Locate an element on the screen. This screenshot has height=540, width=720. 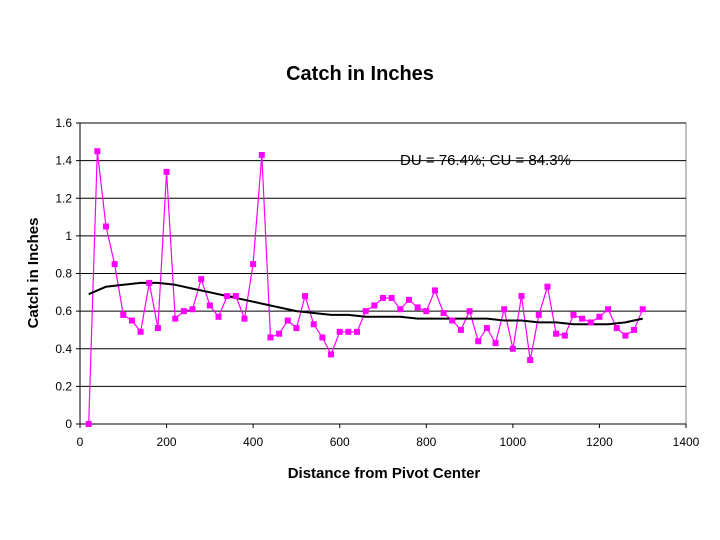
du-cu-annotation: DU = 76.4%; CU = 84.3% is located at coordinates (485, 160).